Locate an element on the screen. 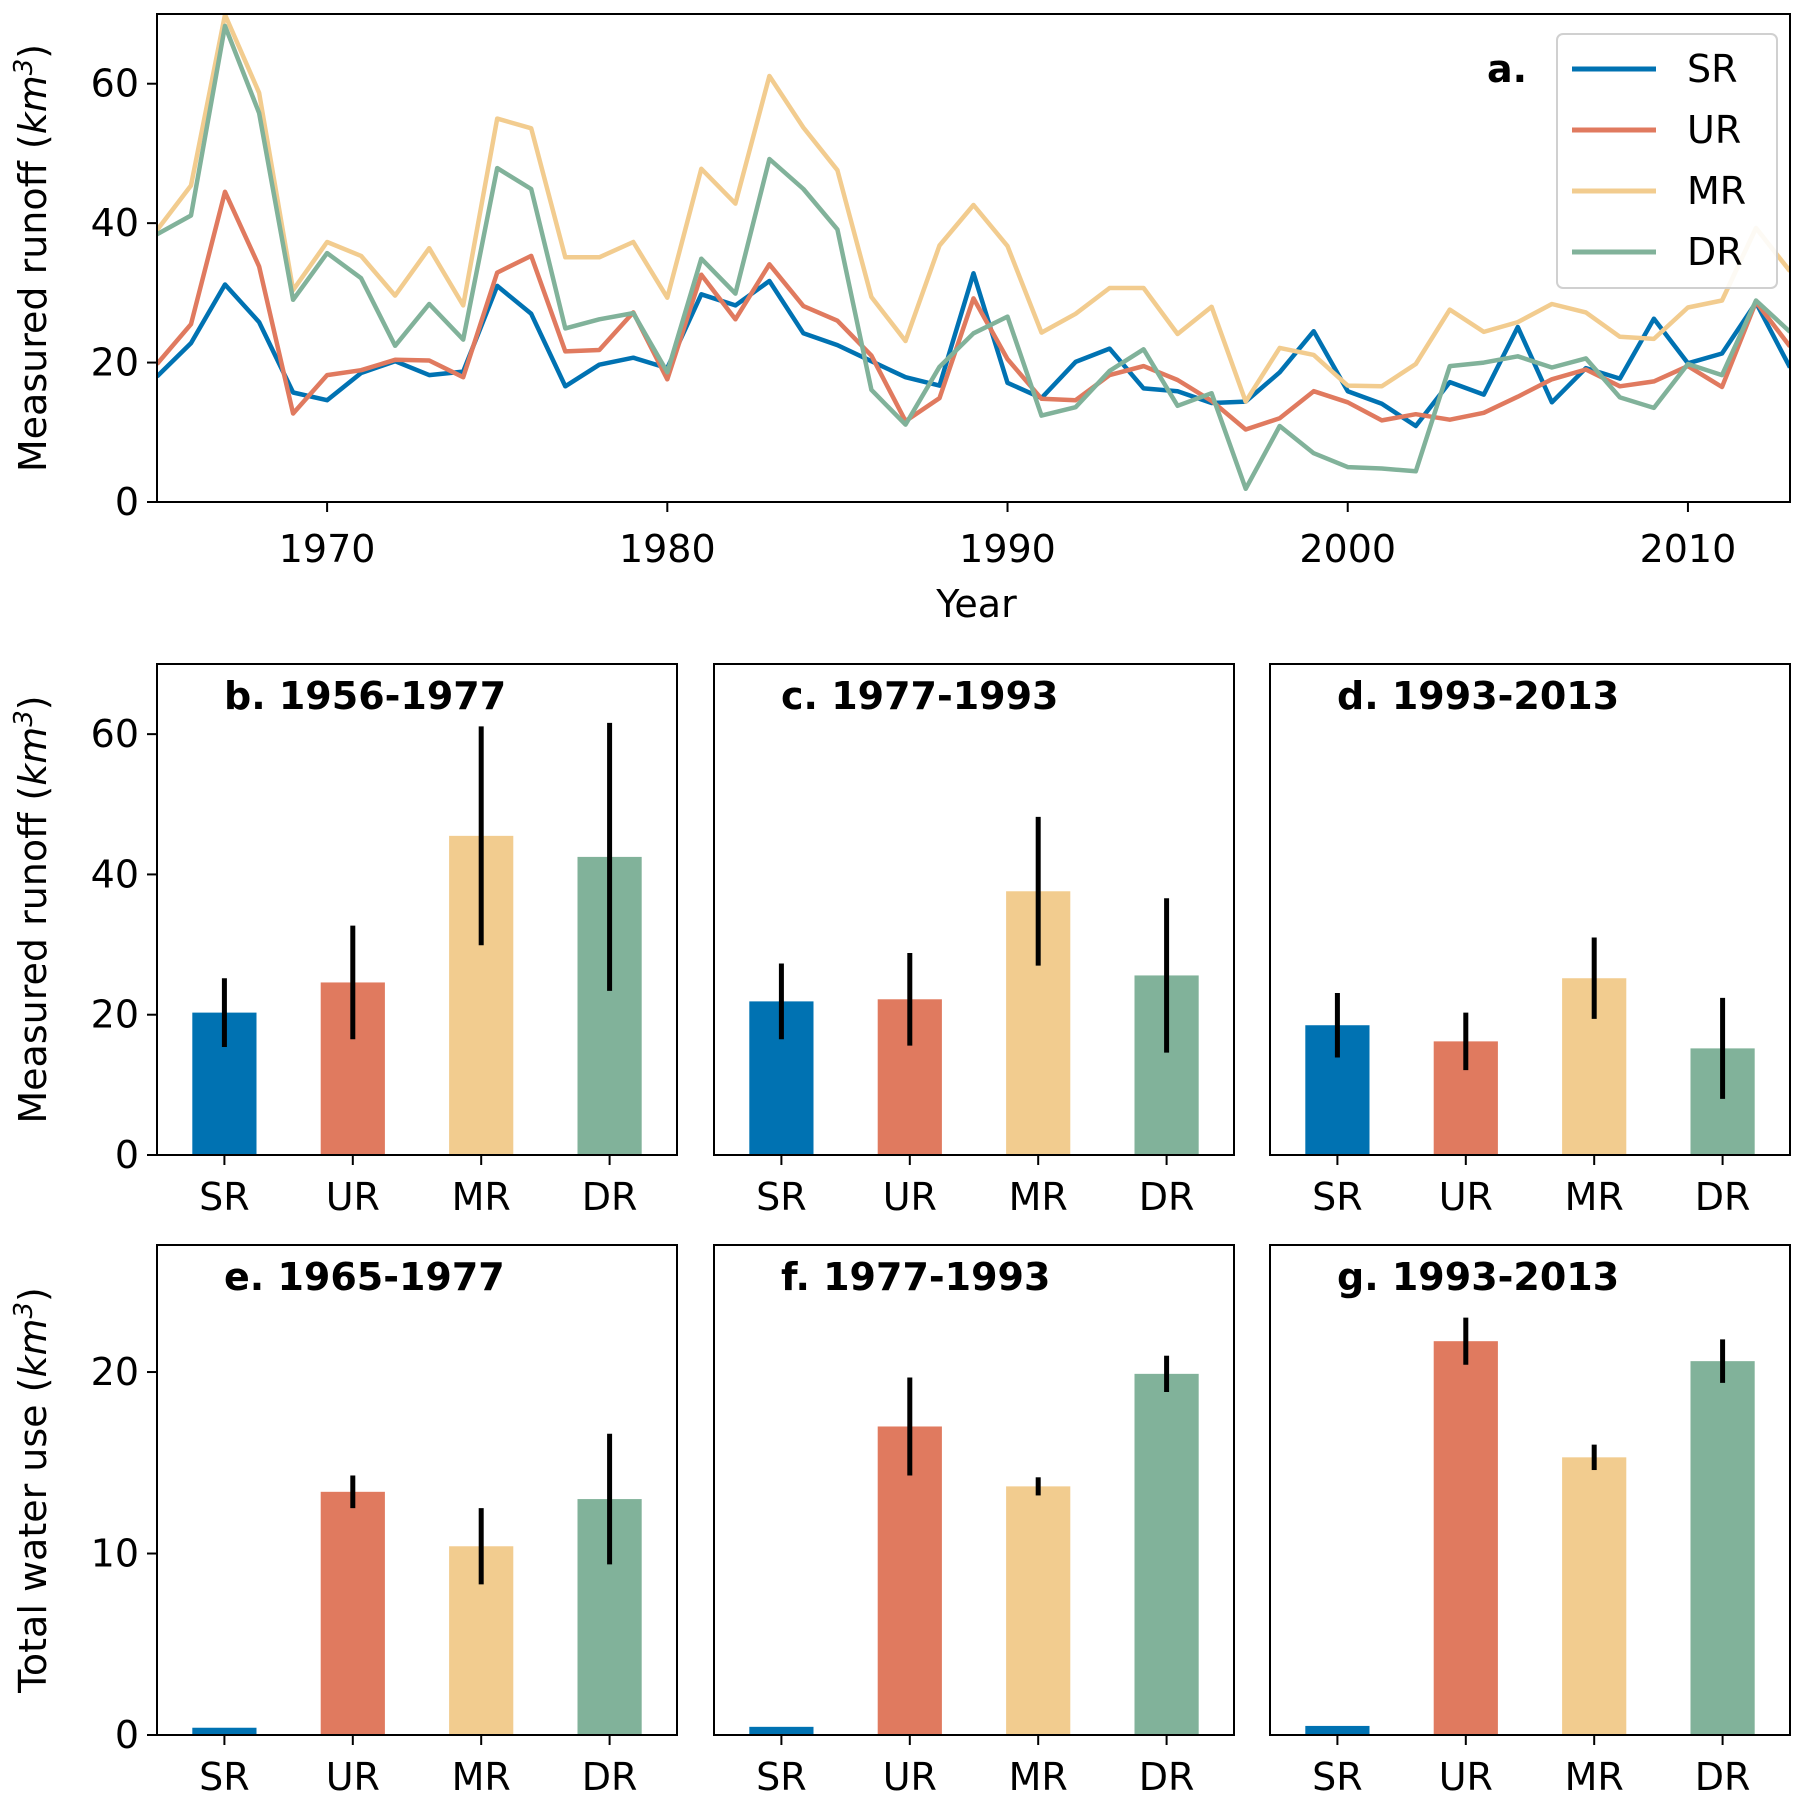  legend-label-DR: DR is located at coordinates (1715, 252).